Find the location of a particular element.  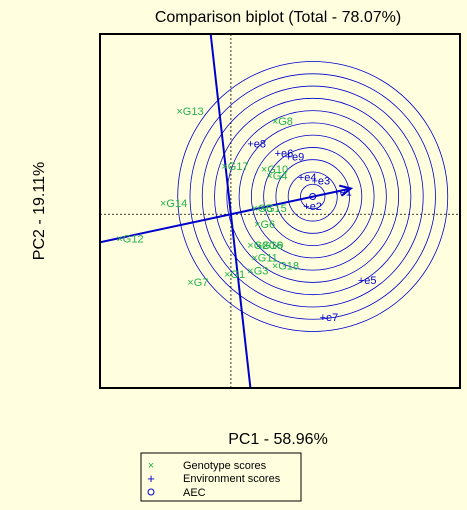

aec-abscissa-line is located at coordinates (226, 215).